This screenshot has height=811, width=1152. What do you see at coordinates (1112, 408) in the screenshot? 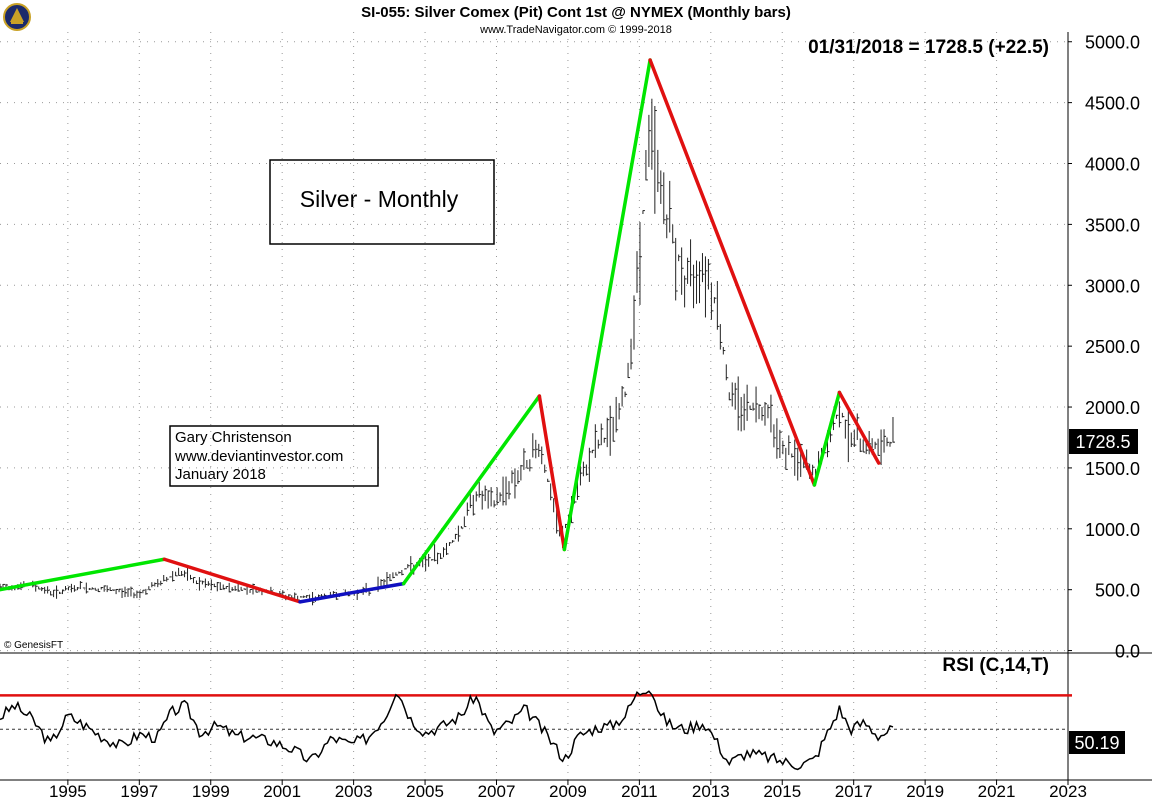
I see `y-tick-label: 2000.0` at bounding box center [1112, 408].